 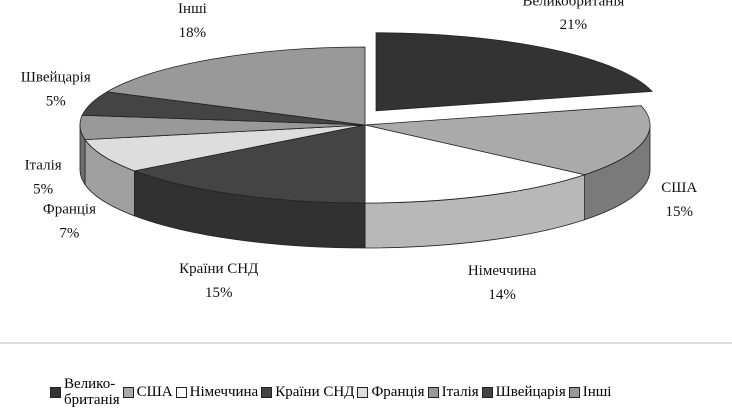 I want to click on slice-label: Італія, so click(x=43, y=165).